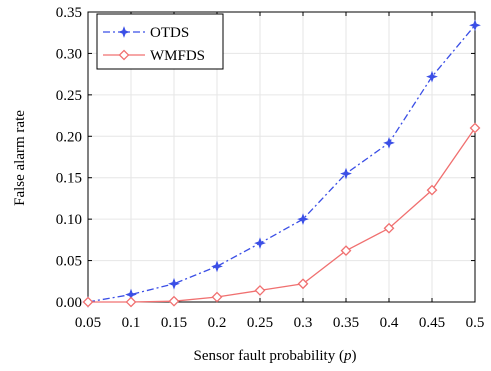 This screenshot has height=371, width=491. I want to click on legend-marker-shape-otds, so click(124, 32).